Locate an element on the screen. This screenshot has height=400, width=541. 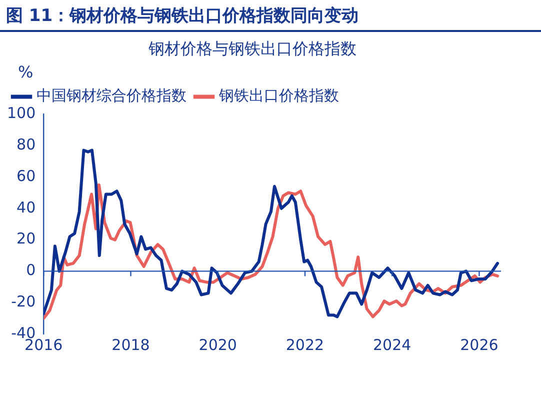
x-tick-label: 2018 is located at coordinates (131, 345).